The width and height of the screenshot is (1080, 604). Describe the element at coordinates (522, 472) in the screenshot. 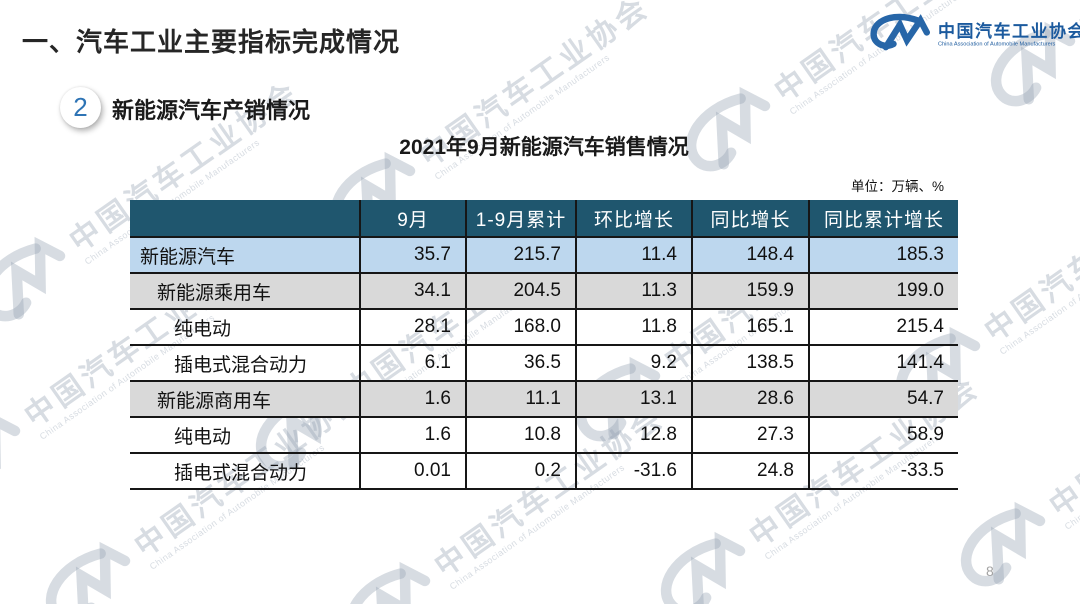

I see `value-cell: 0.2` at that location.